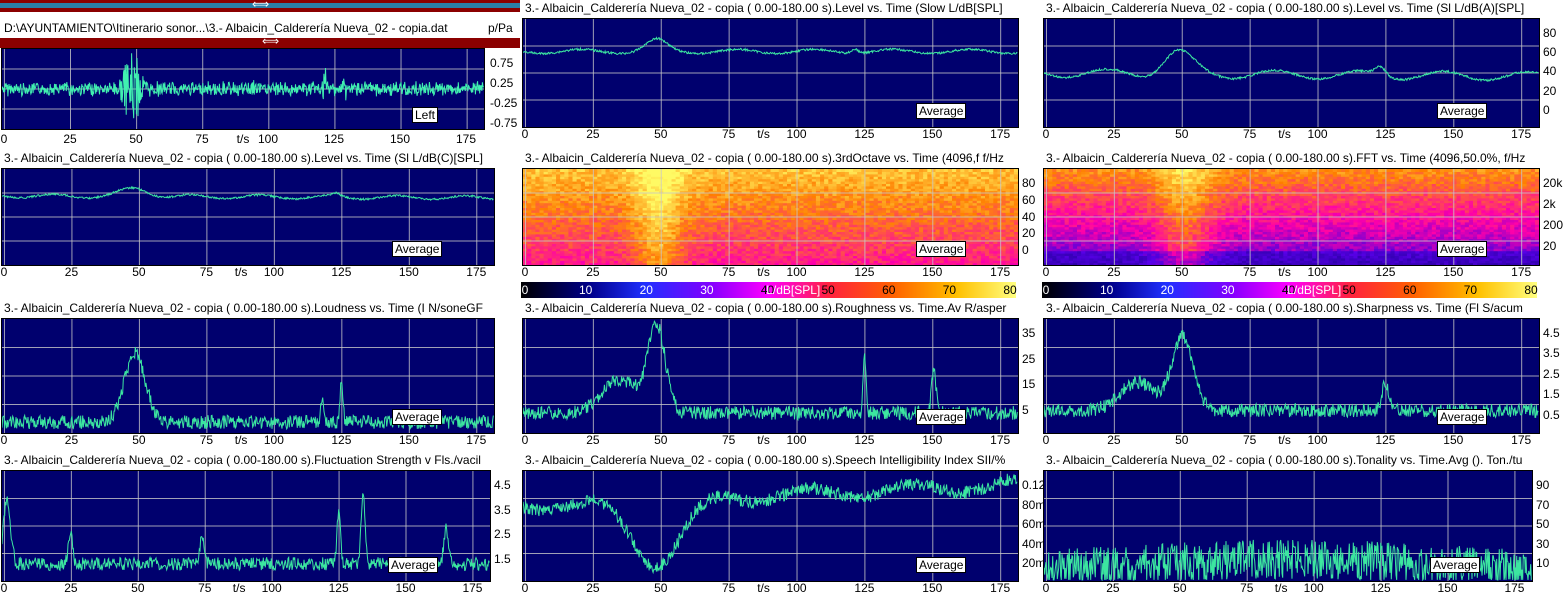 The height and width of the screenshot is (610, 1565). What do you see at coordinates (206, 272) in the screenshot?
I see `x-tick-label: 75` at bounding box center [206, 272].